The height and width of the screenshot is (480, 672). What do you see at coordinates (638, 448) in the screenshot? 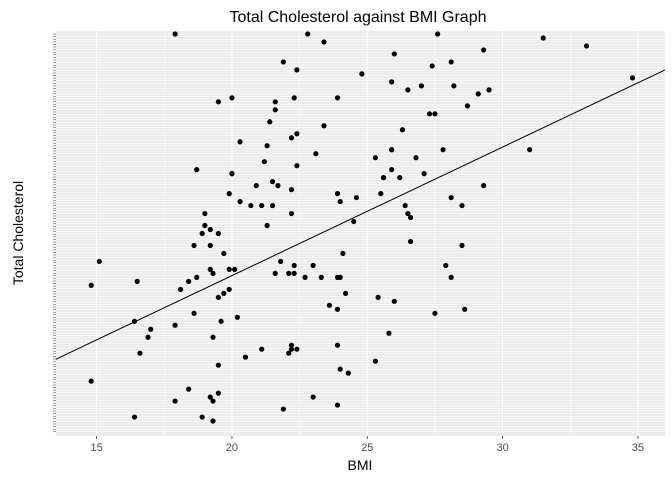
I see `x-tick-label: 35` at bounding box center [638, 448].